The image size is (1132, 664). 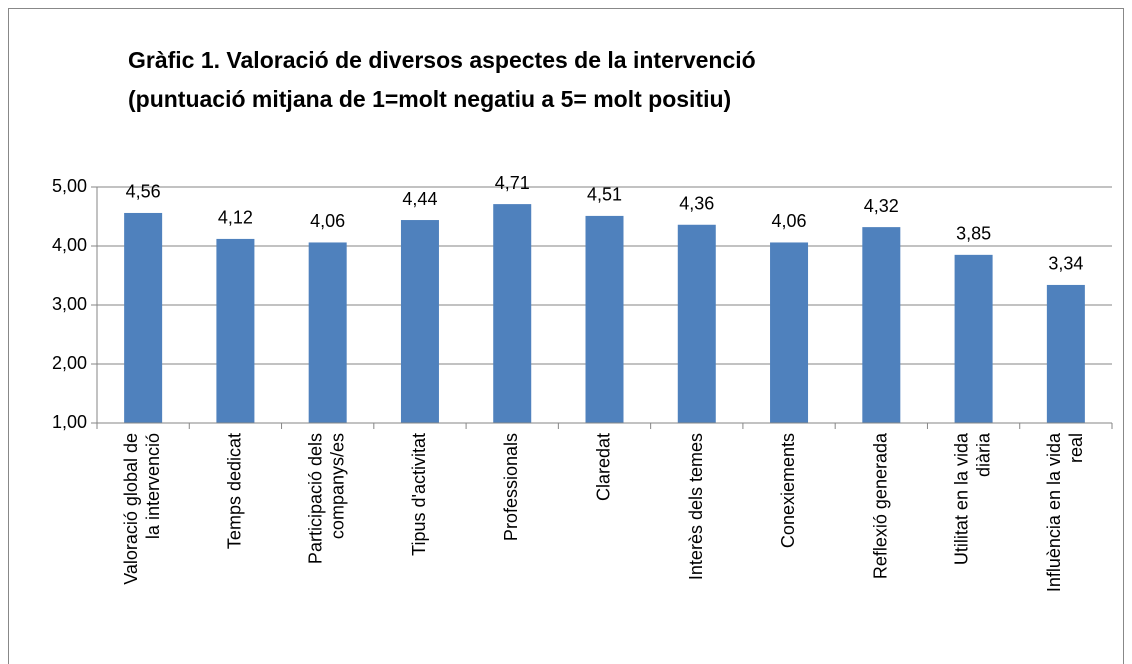 What do you see at coordinates (512, 183) in the screenshot?
I see `value-label: 4,71` at bounding box center [512, 183].